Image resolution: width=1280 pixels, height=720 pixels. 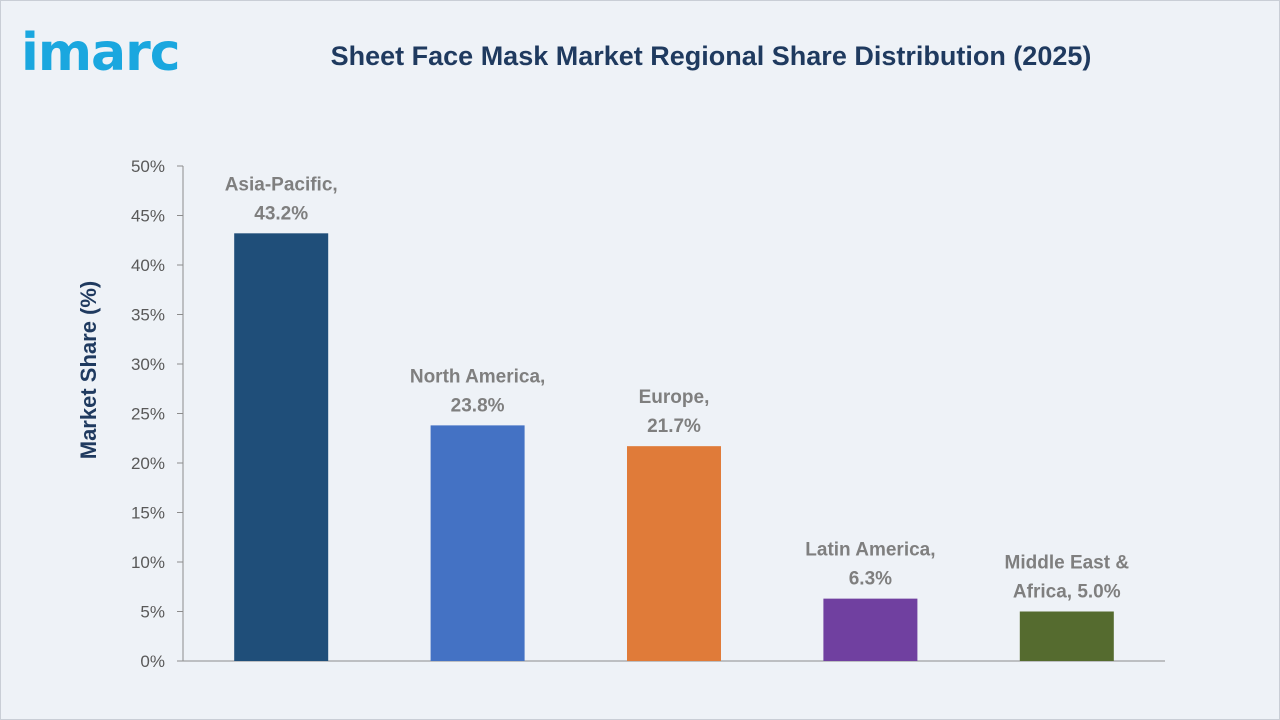 What do you see at coordinates (674, 426) in the screenshot?
I see `data-label: 21.7%` at bounding box center [674, 426].